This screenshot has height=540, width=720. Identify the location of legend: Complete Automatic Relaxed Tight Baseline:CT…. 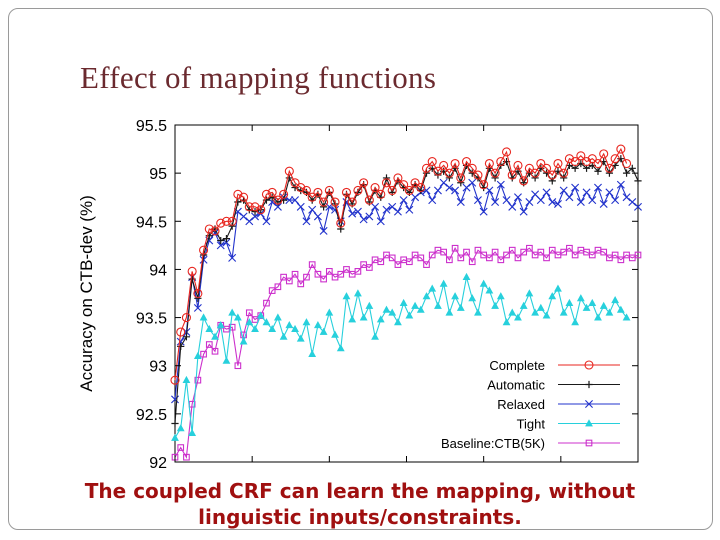
(530, 404).